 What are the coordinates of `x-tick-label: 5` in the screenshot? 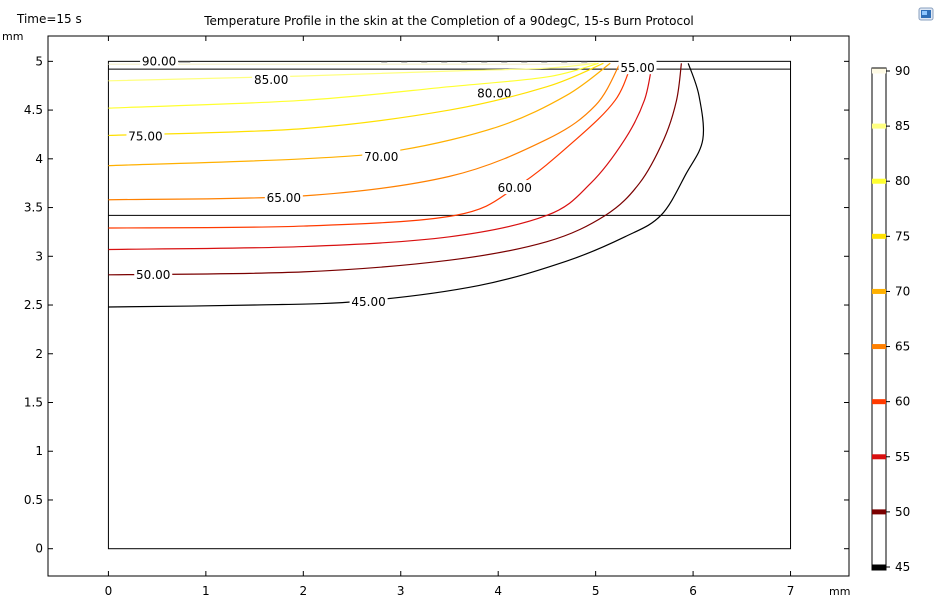 It's located at (596, 591).